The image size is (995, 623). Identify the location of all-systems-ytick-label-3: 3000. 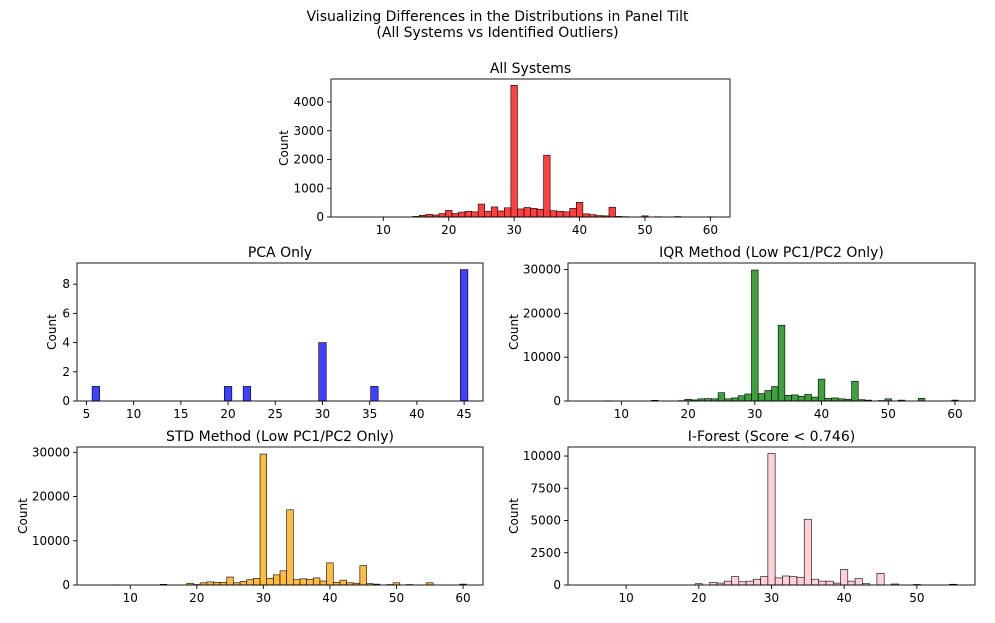
(308, 131).